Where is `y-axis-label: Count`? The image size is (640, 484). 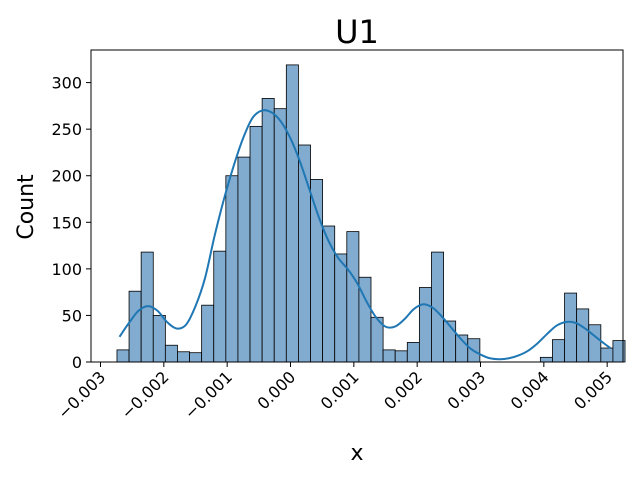
y-axis-label: Count is located at coordinates (26, 207).